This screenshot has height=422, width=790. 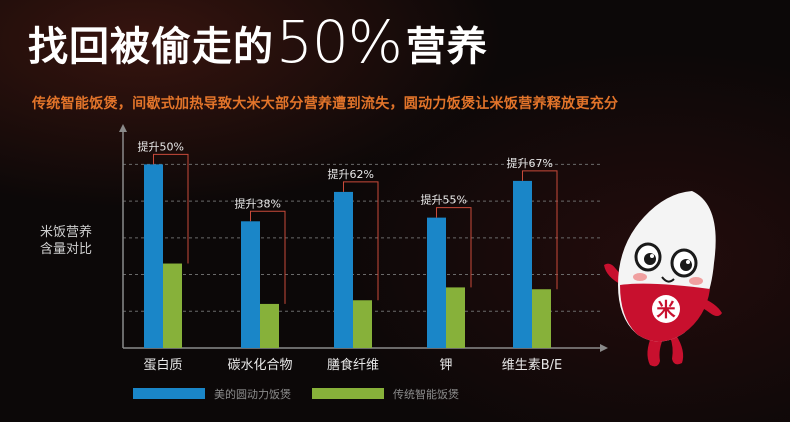 What do you see at coordinates (151, 47) in the screenshot?
I see `title-part-1: 找回被偷走的` at bounding box center [151, 47].